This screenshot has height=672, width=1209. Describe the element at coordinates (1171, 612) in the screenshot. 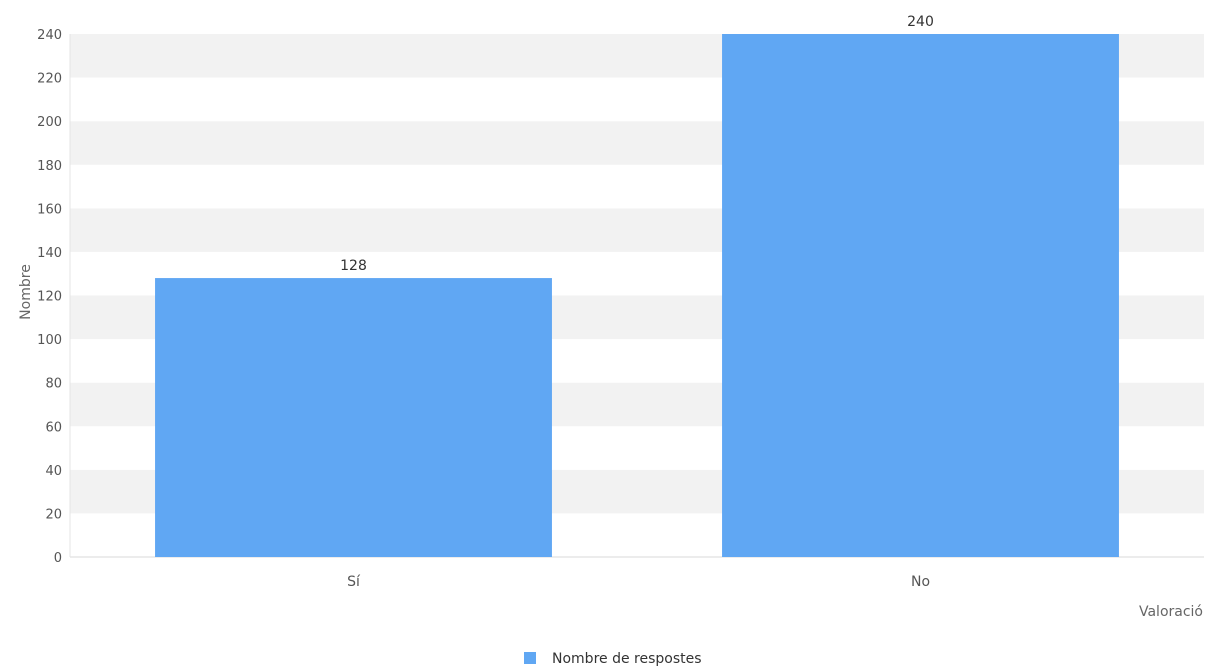

I see `x-axis-title: Valoració` at that location.